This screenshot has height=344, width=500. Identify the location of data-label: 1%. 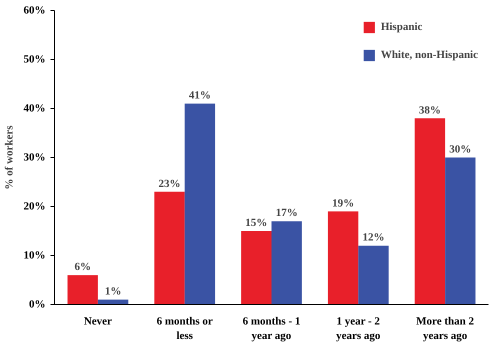
(113, 292).